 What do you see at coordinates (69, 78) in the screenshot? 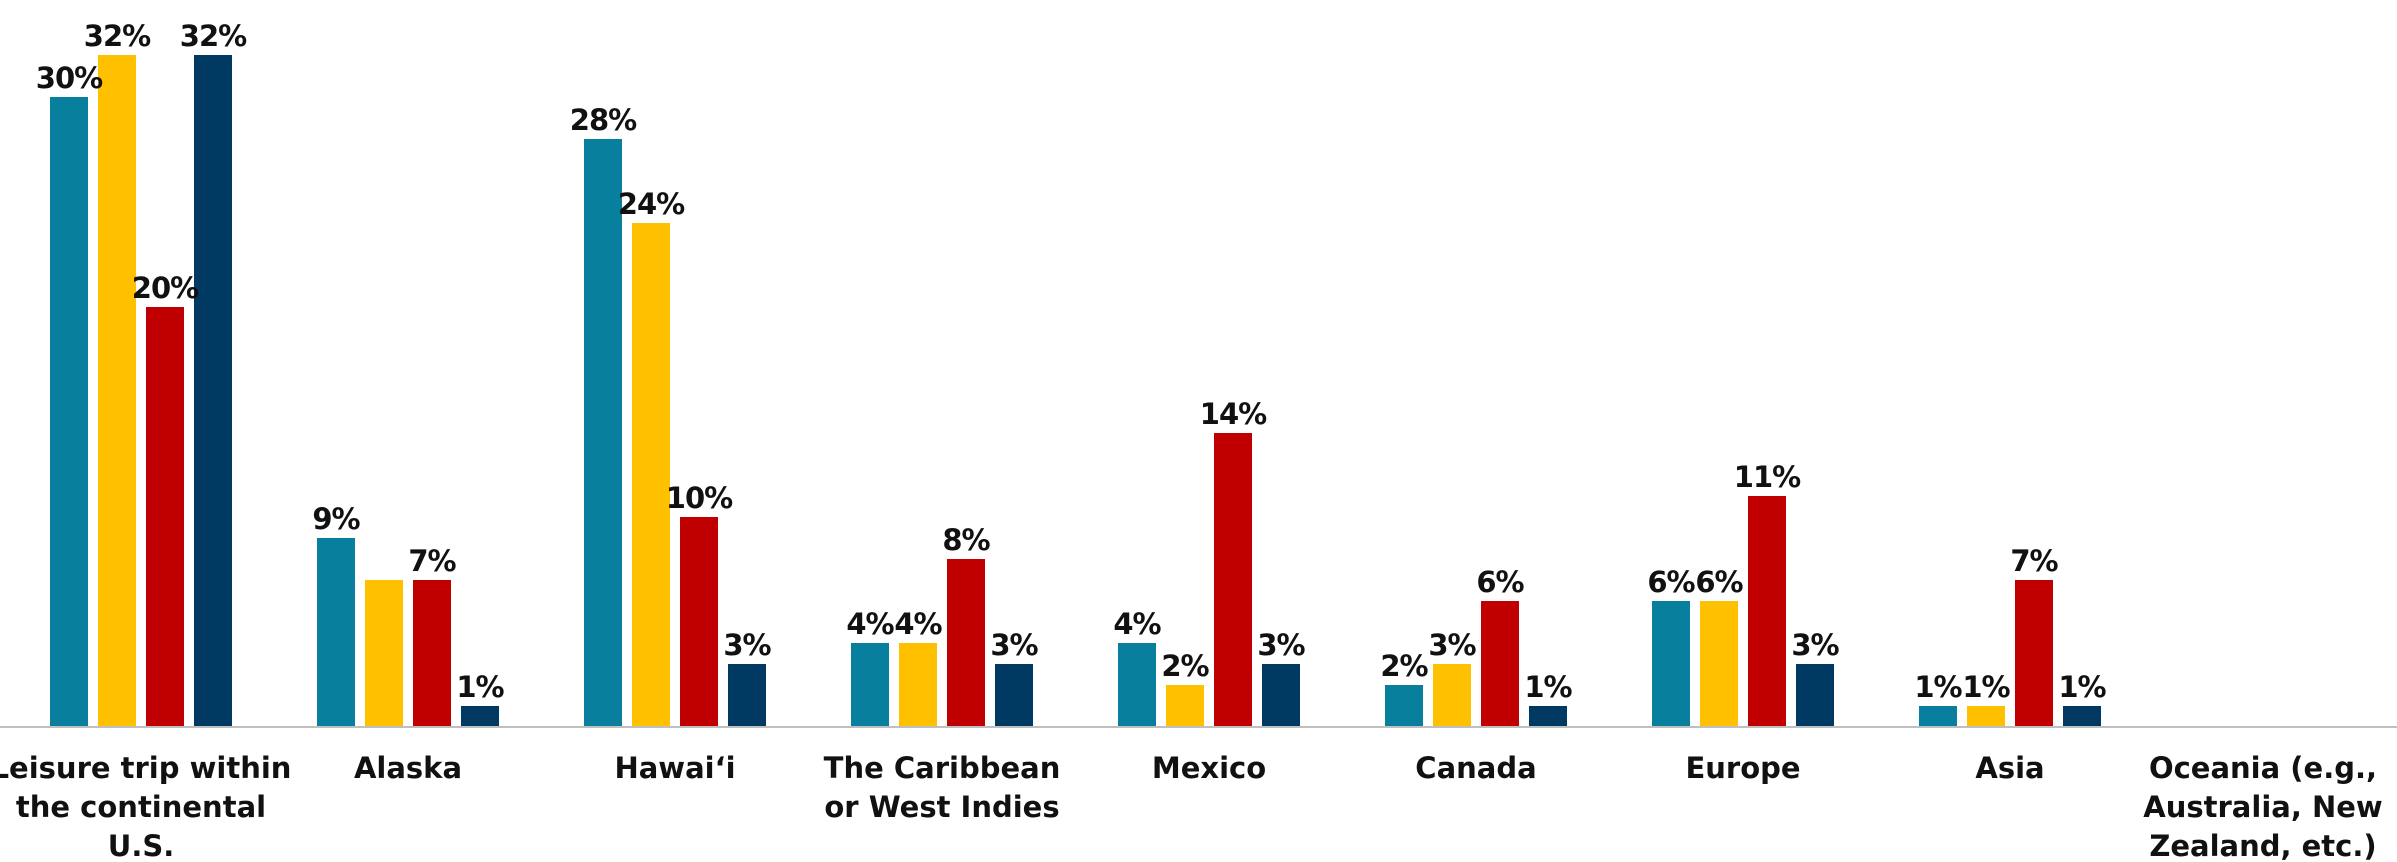
I see `data-label-0-0: 30%` at bounding box center [69, 78].